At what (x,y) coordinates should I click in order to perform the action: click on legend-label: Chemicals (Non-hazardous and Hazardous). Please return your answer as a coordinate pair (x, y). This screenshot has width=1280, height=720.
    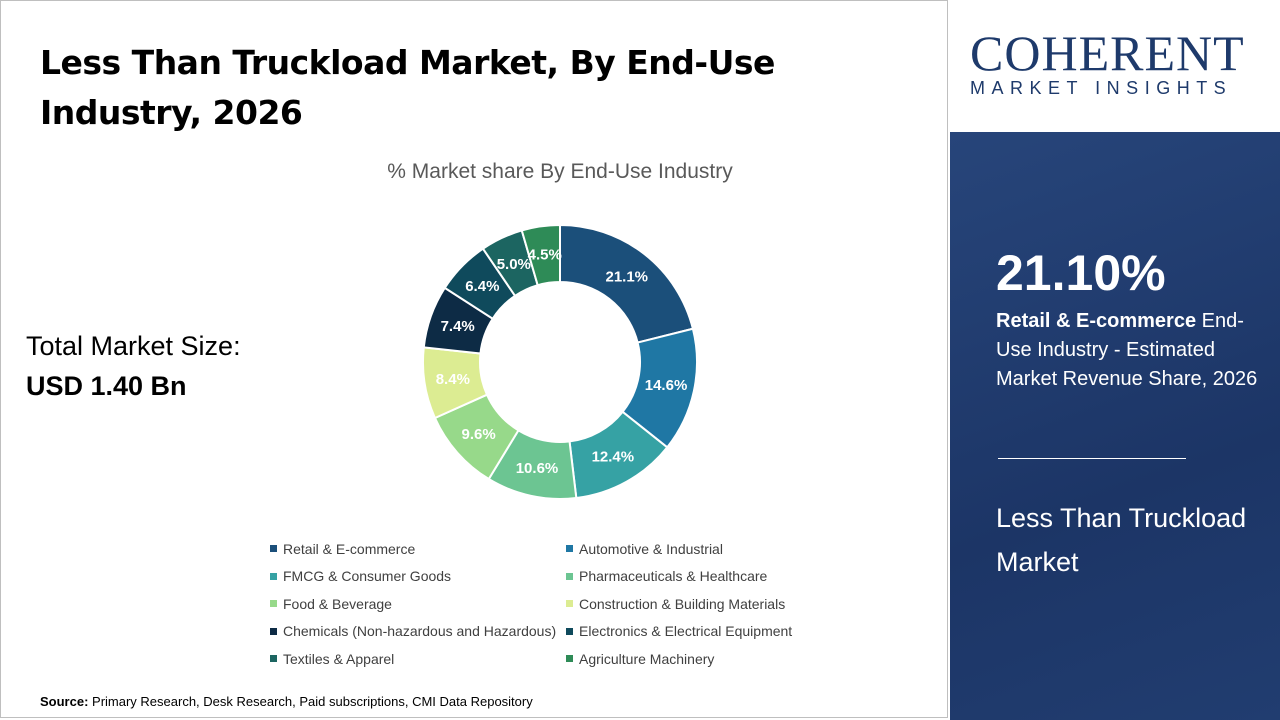
    Looking at the image, I should click on (420, 631).